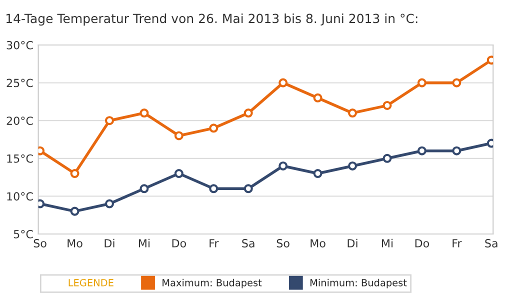  Describe the element at coordinates (20, 196) in the screenshot. I see `y-tick-label: 10°C` at that location.